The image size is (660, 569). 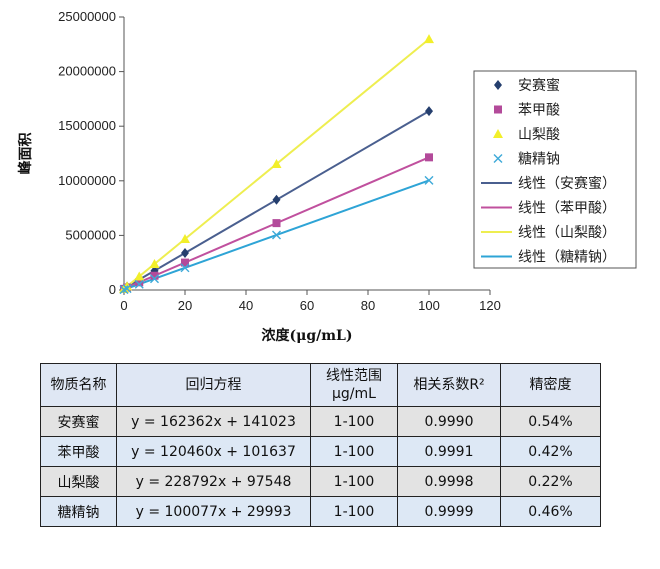 I want to click on legend-label: 线性（糖精钠）, so click(x=567, y=258).